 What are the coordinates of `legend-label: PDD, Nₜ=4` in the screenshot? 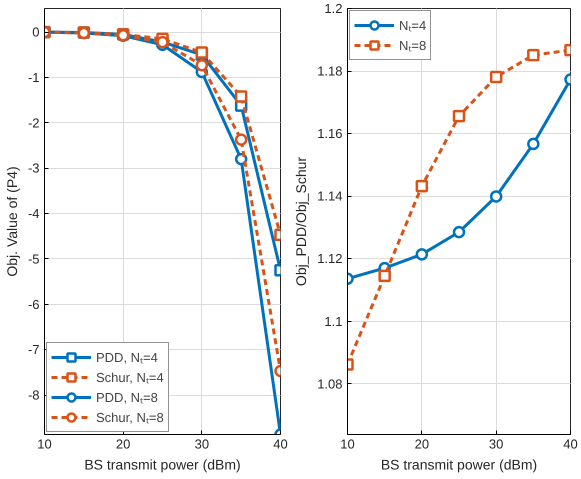 It's located at (127, 357).